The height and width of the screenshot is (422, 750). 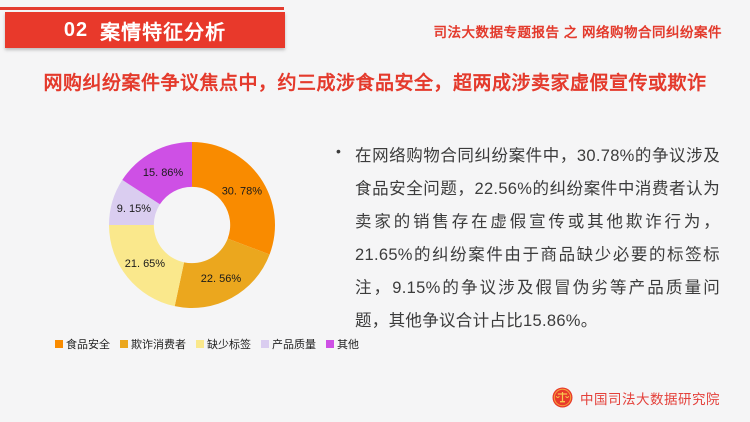 I want to click on legend-item-产品质量: 产品质量, so click(x=288, y=344).